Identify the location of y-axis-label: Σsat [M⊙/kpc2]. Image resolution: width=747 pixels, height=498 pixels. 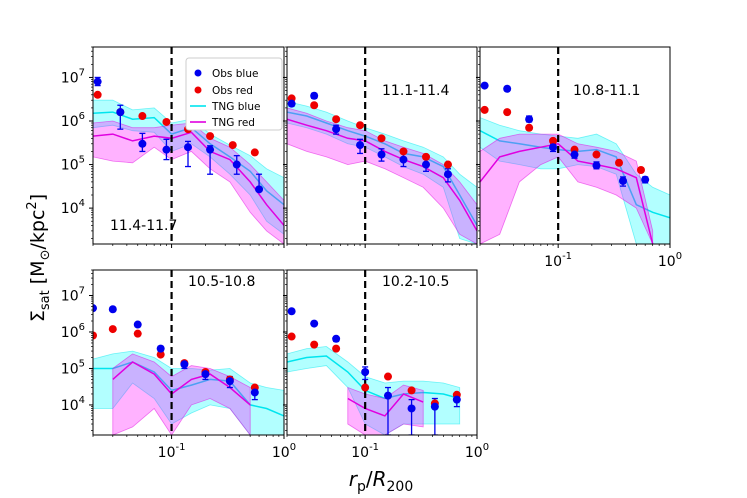
(39, 258).